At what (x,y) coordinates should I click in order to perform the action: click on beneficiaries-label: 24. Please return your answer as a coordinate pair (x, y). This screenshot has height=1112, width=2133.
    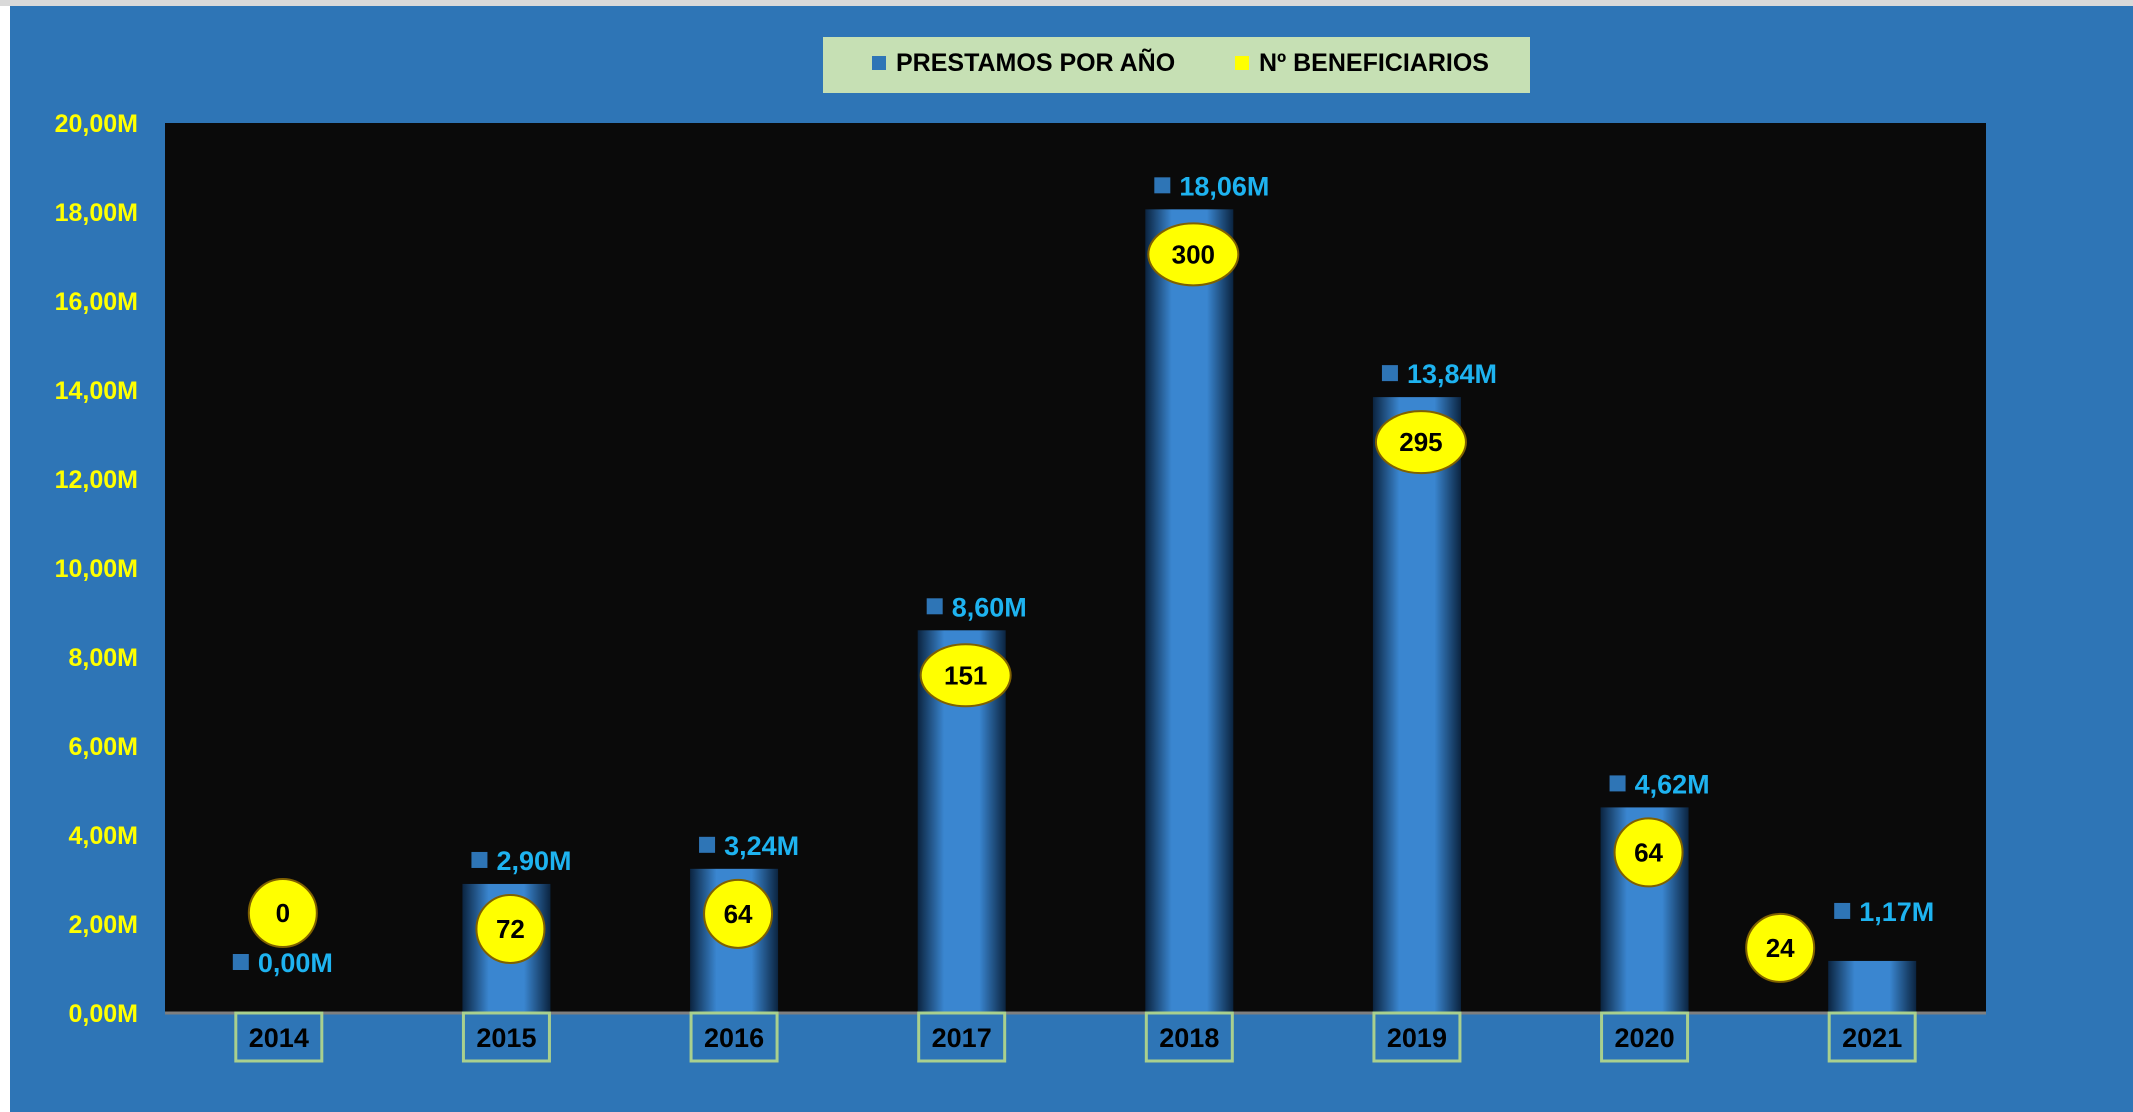
    Looking at the image, I should click on (1780, 948).